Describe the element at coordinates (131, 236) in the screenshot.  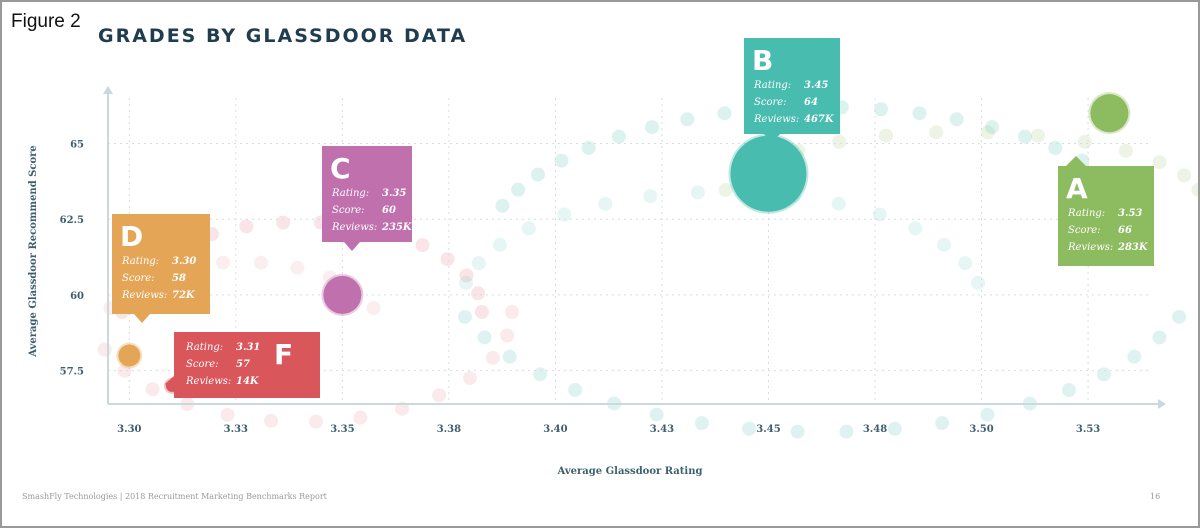
I see `callout-grade: D` at that location.